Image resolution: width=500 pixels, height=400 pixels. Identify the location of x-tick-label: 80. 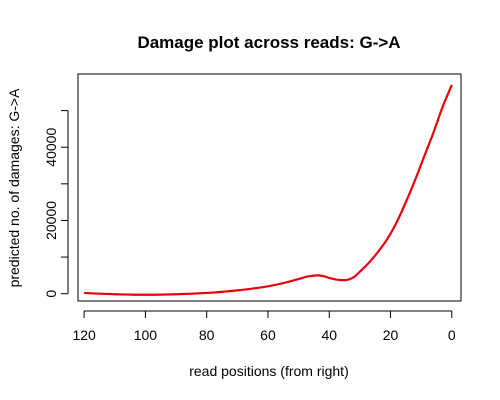
(207, 335).